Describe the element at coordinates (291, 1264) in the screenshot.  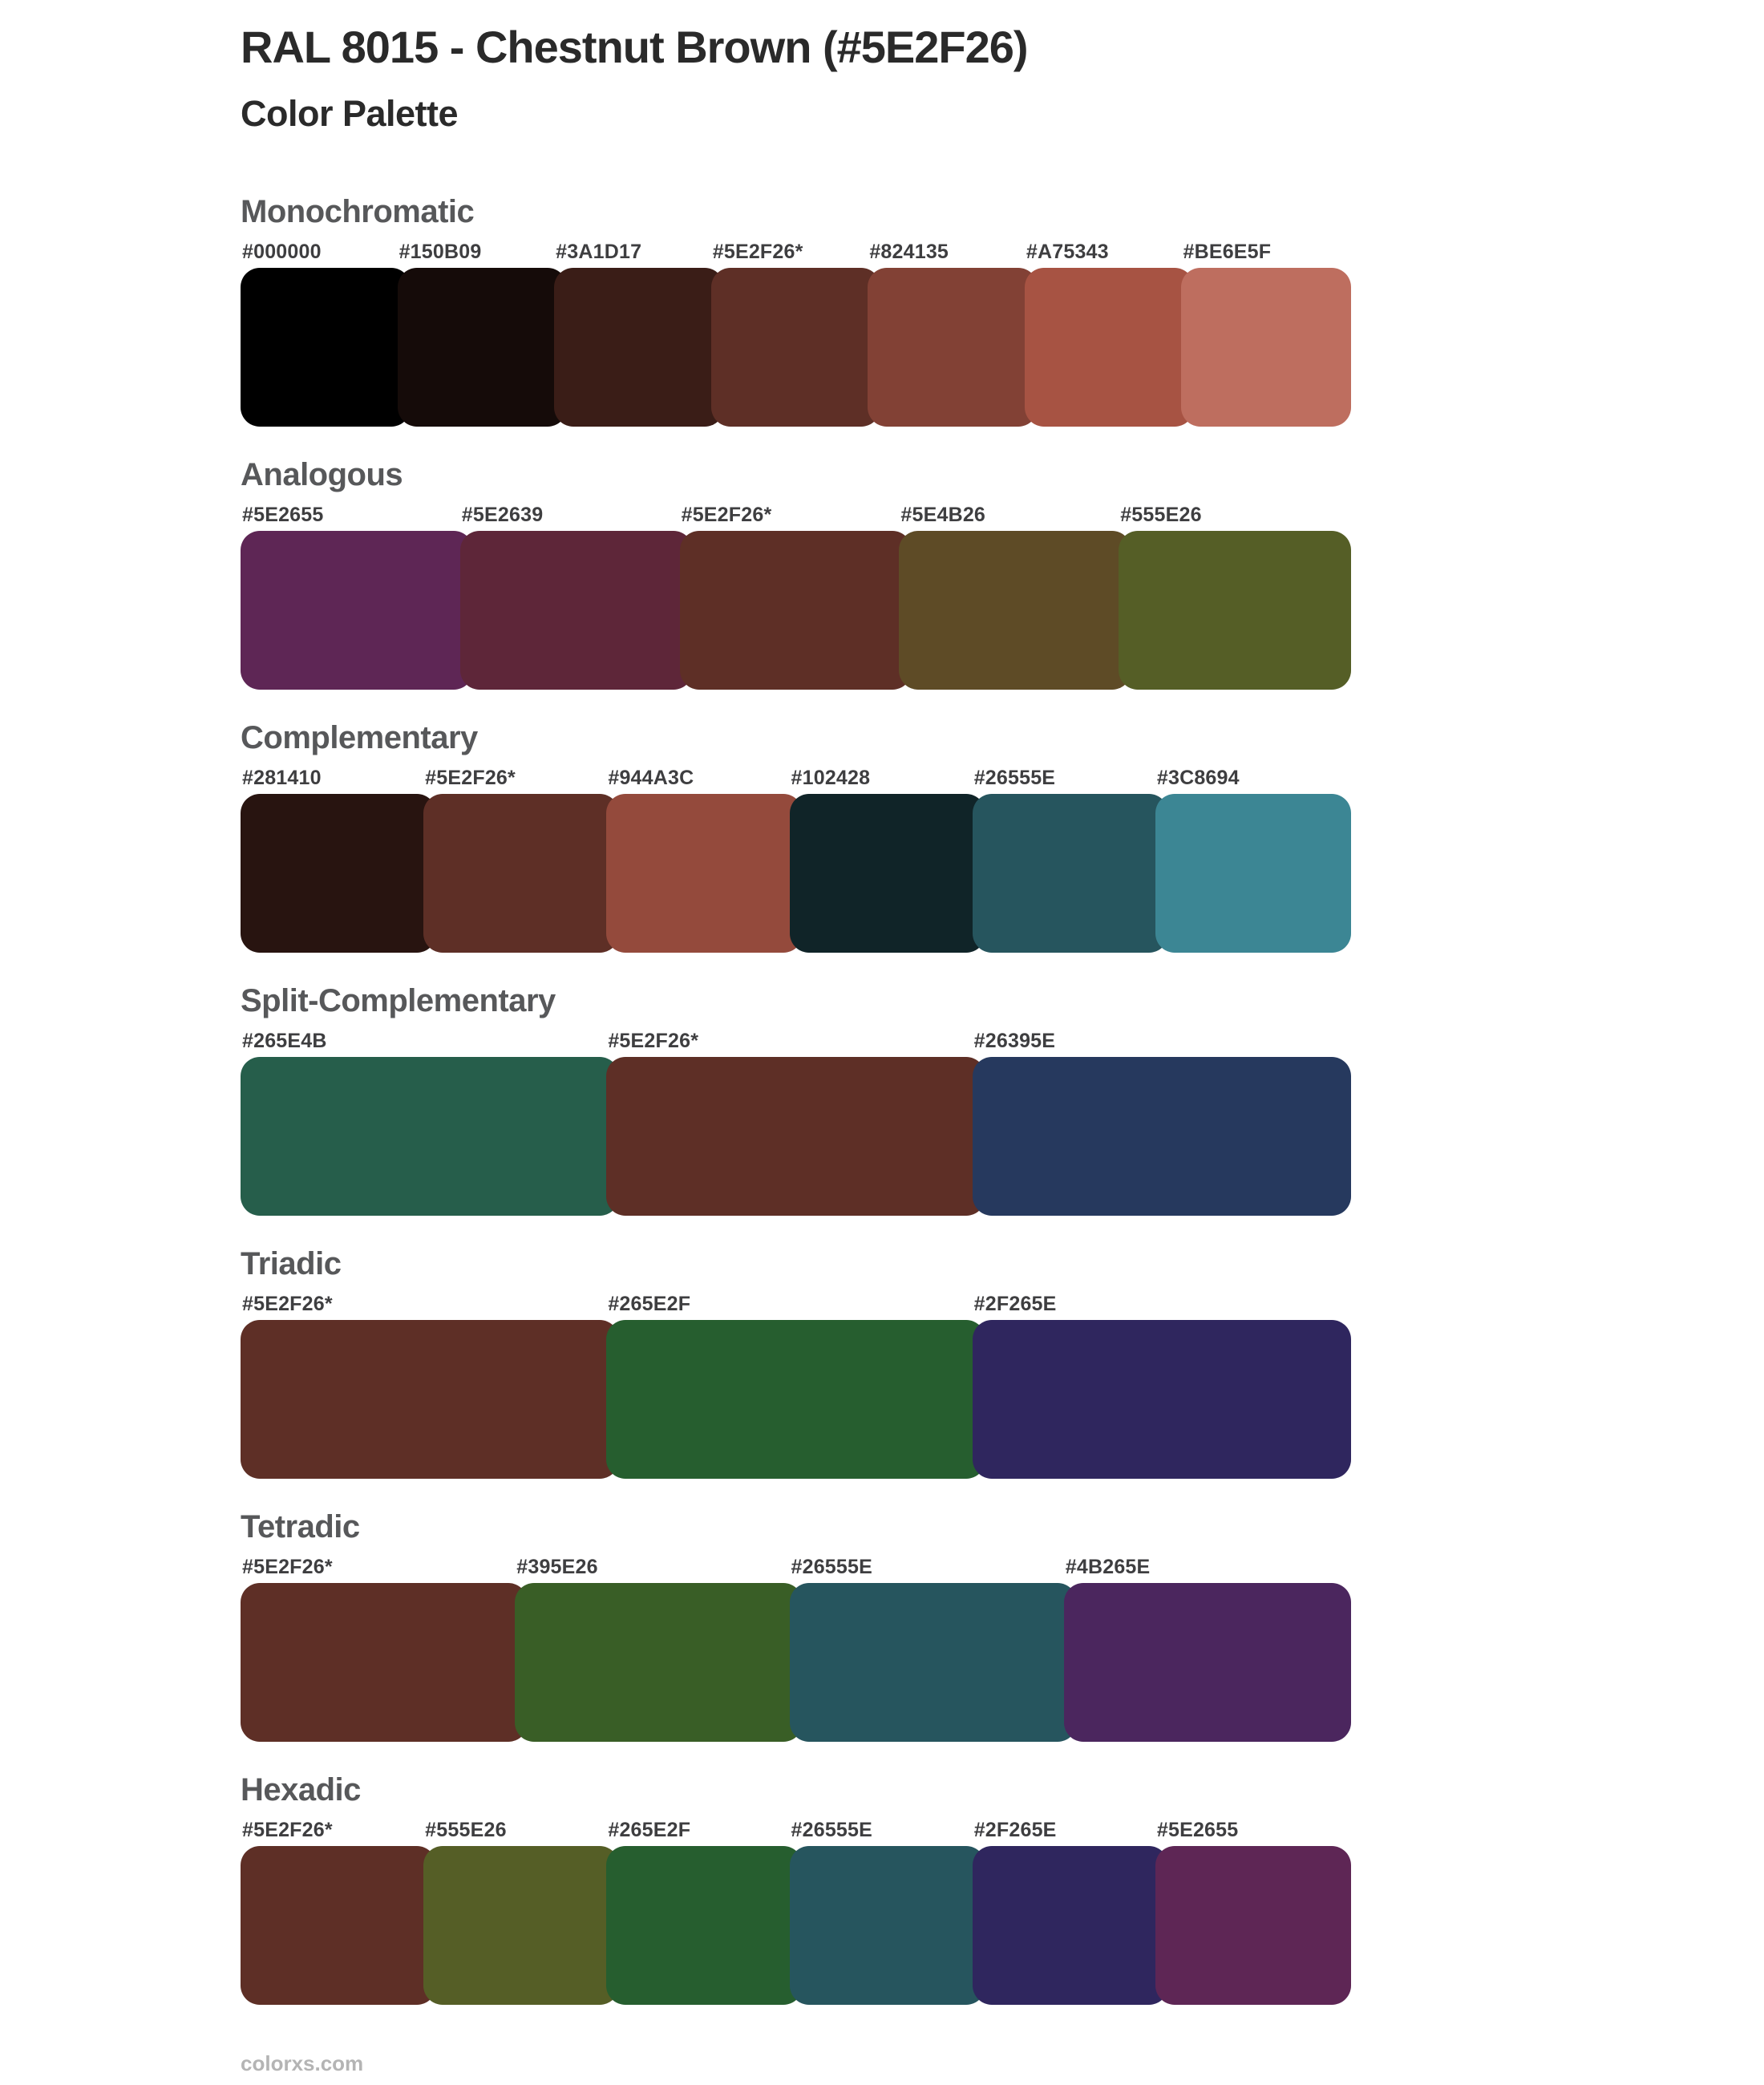
I see `section-title: Triadic` at that location.